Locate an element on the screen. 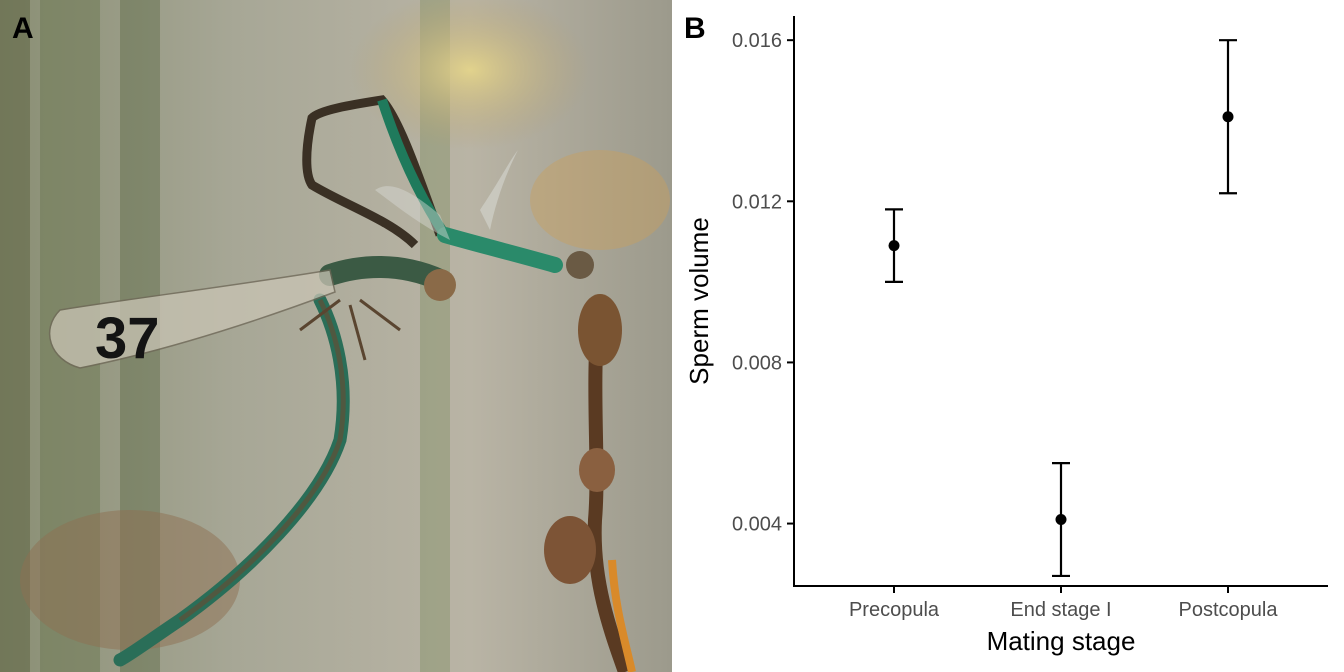  dry-leaf-blur is located at coordinates (130, 580).